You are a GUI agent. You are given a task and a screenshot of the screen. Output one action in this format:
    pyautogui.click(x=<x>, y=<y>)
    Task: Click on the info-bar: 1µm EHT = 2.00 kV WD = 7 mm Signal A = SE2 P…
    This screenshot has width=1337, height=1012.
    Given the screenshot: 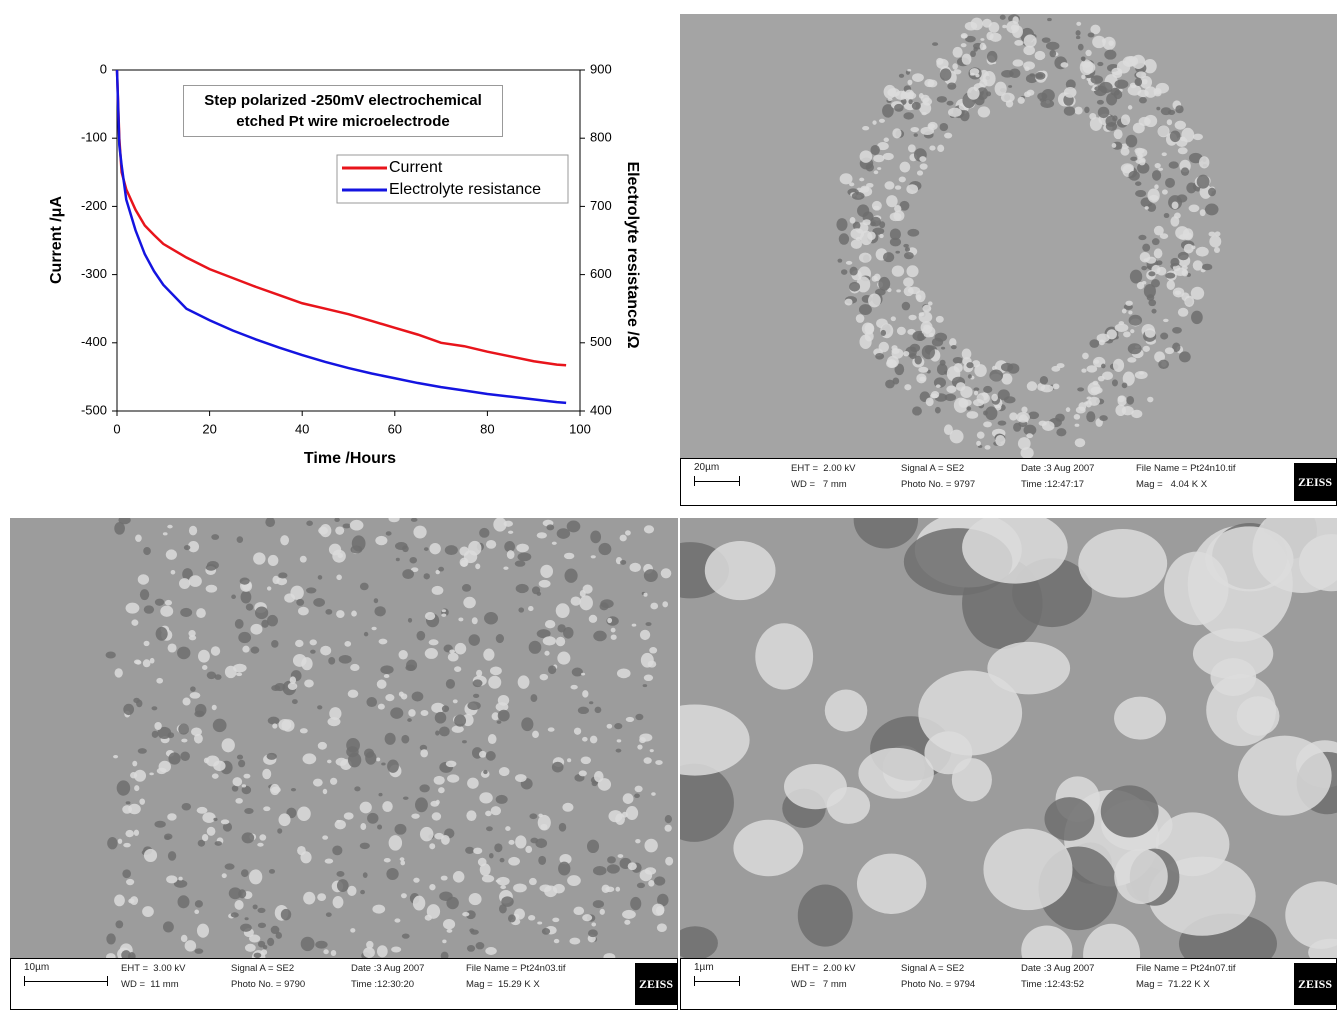 What is the action you would take?
    pyautogui.click(x=1008, y=984)
    